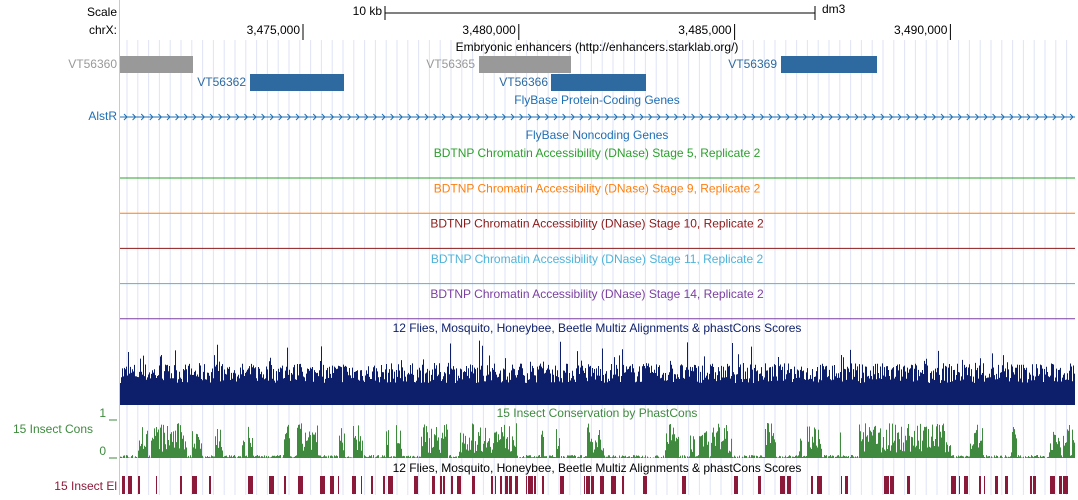 The width and height of the screenshot is (1078, 500). Describe the element at coordinates (85, 486) in the screenshot. I see `track-label: 15 Insect El` at that location.